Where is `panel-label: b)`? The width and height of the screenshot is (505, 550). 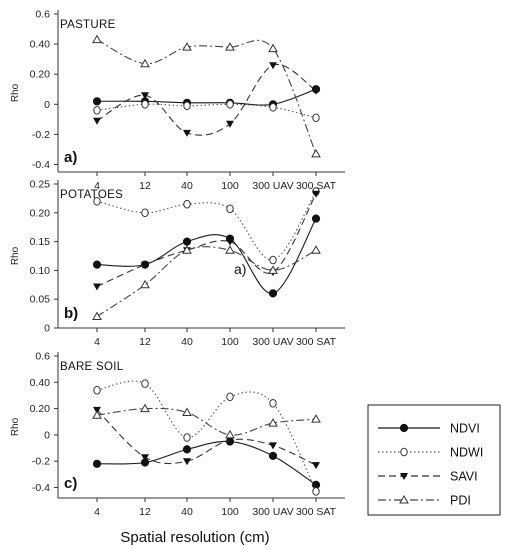
panel-label: b) is located at coordinates (71, 313).